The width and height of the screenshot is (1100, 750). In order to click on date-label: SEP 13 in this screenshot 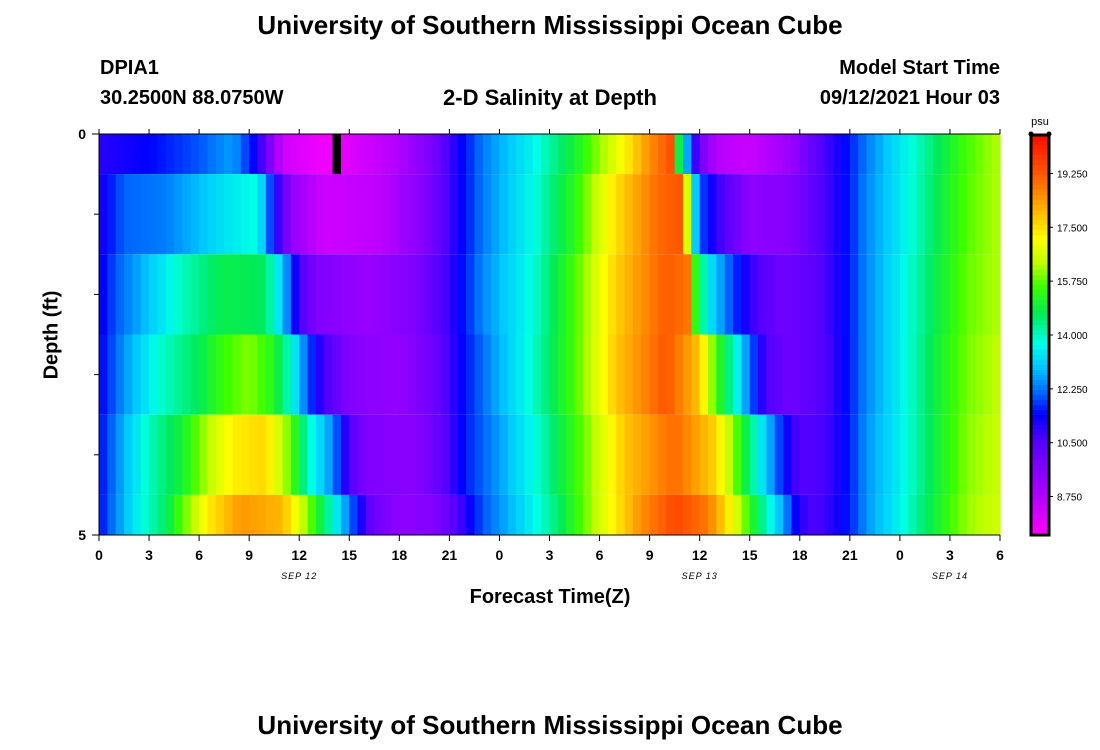, I will do `click(700, 576)`.